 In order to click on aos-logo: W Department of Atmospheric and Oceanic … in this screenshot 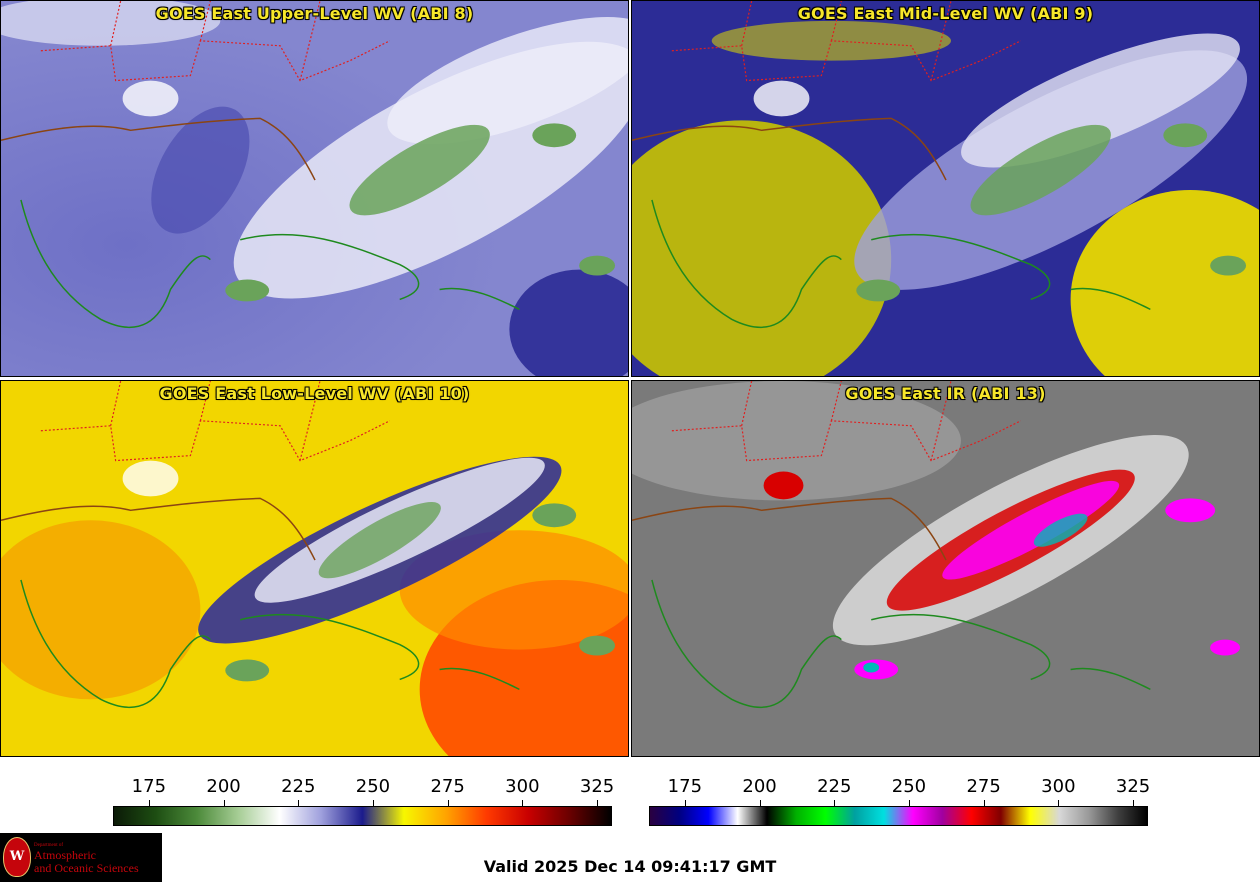, I will do `click(81, 857)`.